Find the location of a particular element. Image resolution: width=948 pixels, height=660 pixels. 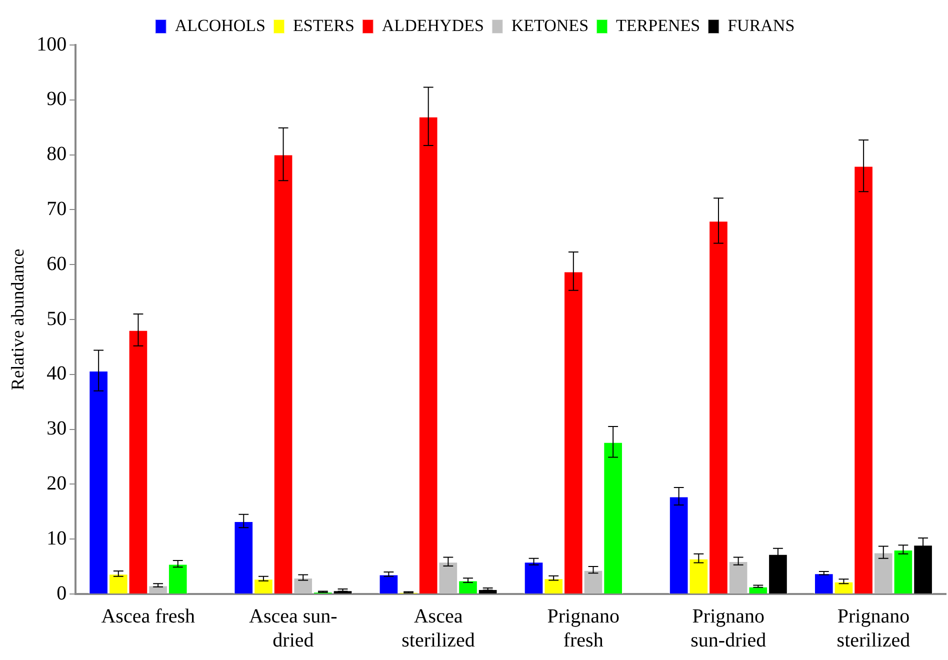

y-tick-label: 0 is located at coordinates (61, 593).